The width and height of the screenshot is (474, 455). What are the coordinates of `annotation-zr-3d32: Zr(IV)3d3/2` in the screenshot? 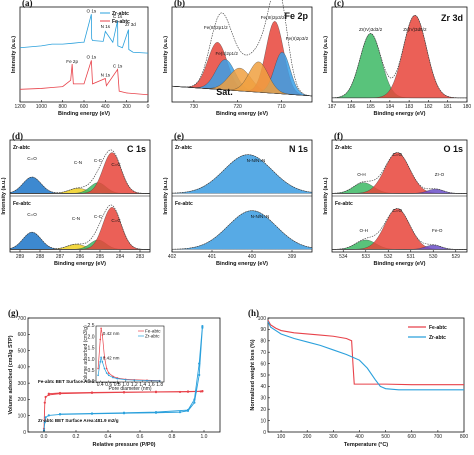 It's located at (371, 29).